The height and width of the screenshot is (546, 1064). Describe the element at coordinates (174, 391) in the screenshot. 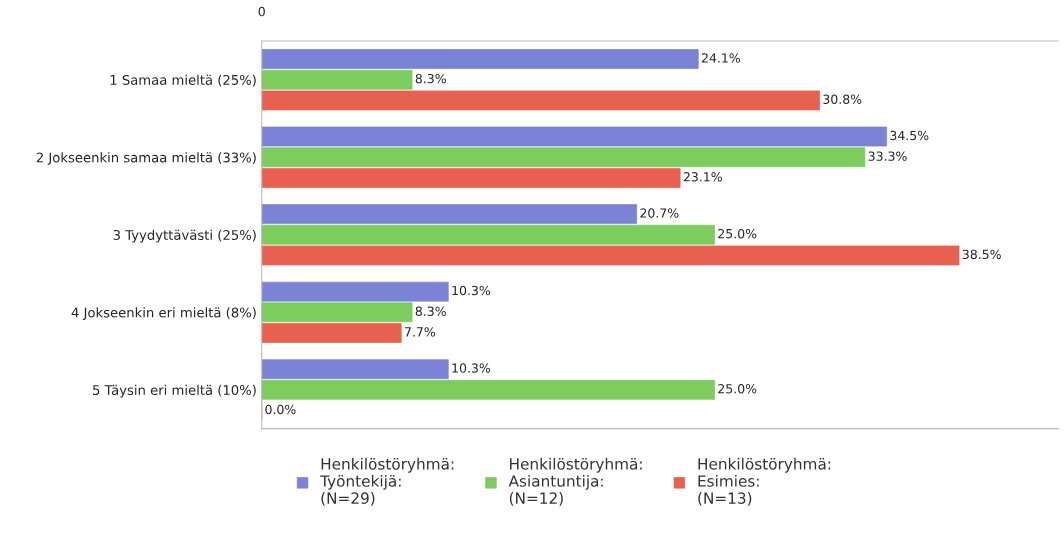

I see `y-tick-label: 5 Täysin eri mieltä (10%)` at that location.